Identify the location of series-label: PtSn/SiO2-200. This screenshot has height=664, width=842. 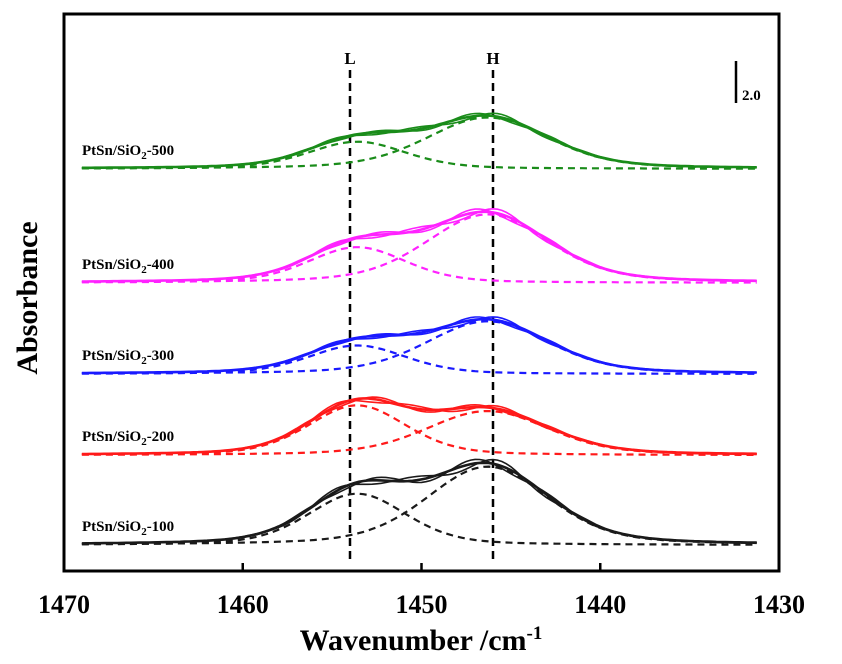
(128, 438).